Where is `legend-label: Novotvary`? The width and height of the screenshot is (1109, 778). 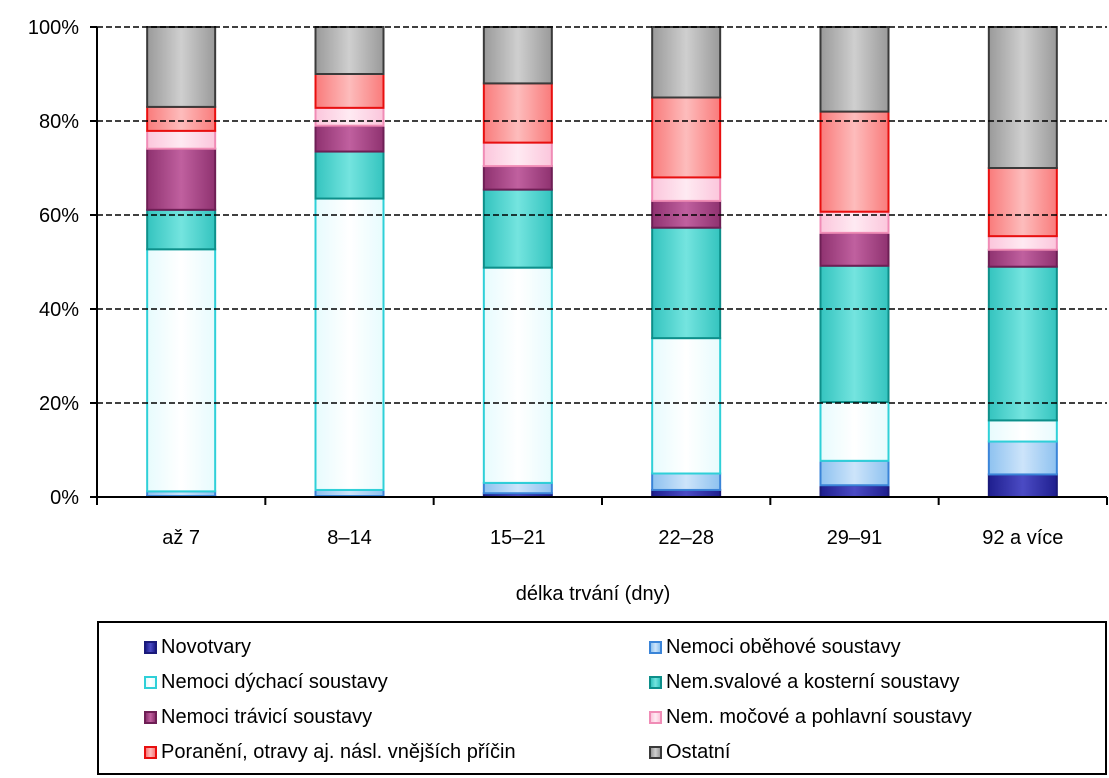 legend-label: Novotvary is located at coordinates (206, 647).